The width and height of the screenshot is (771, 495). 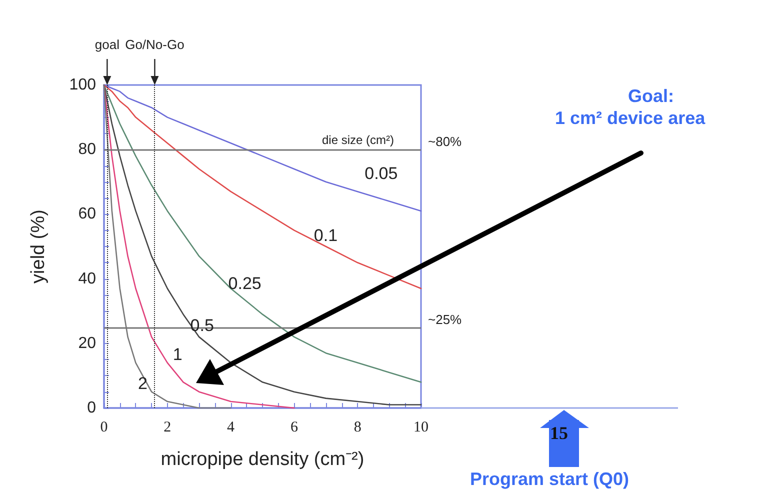 What do you see at coordinates (87, 214) in the screenshot?
I see `y-tick-label: 60` at bounding box center [87, 214].